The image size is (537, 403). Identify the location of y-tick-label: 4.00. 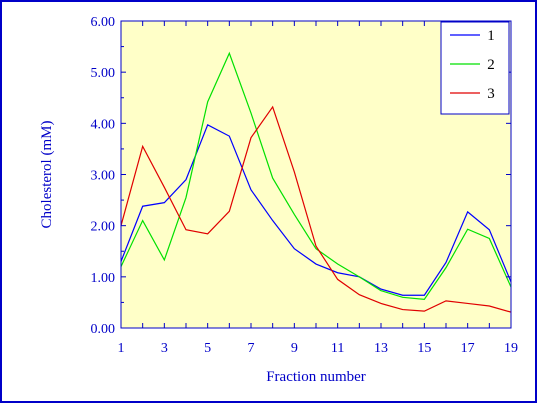
(103, 124).